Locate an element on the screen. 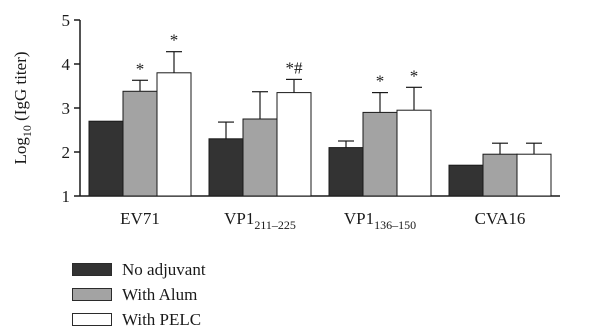 Image resolution: width=597 pixels, height=333 pixels. significance-label: *# is located at coordinates (295, 67).